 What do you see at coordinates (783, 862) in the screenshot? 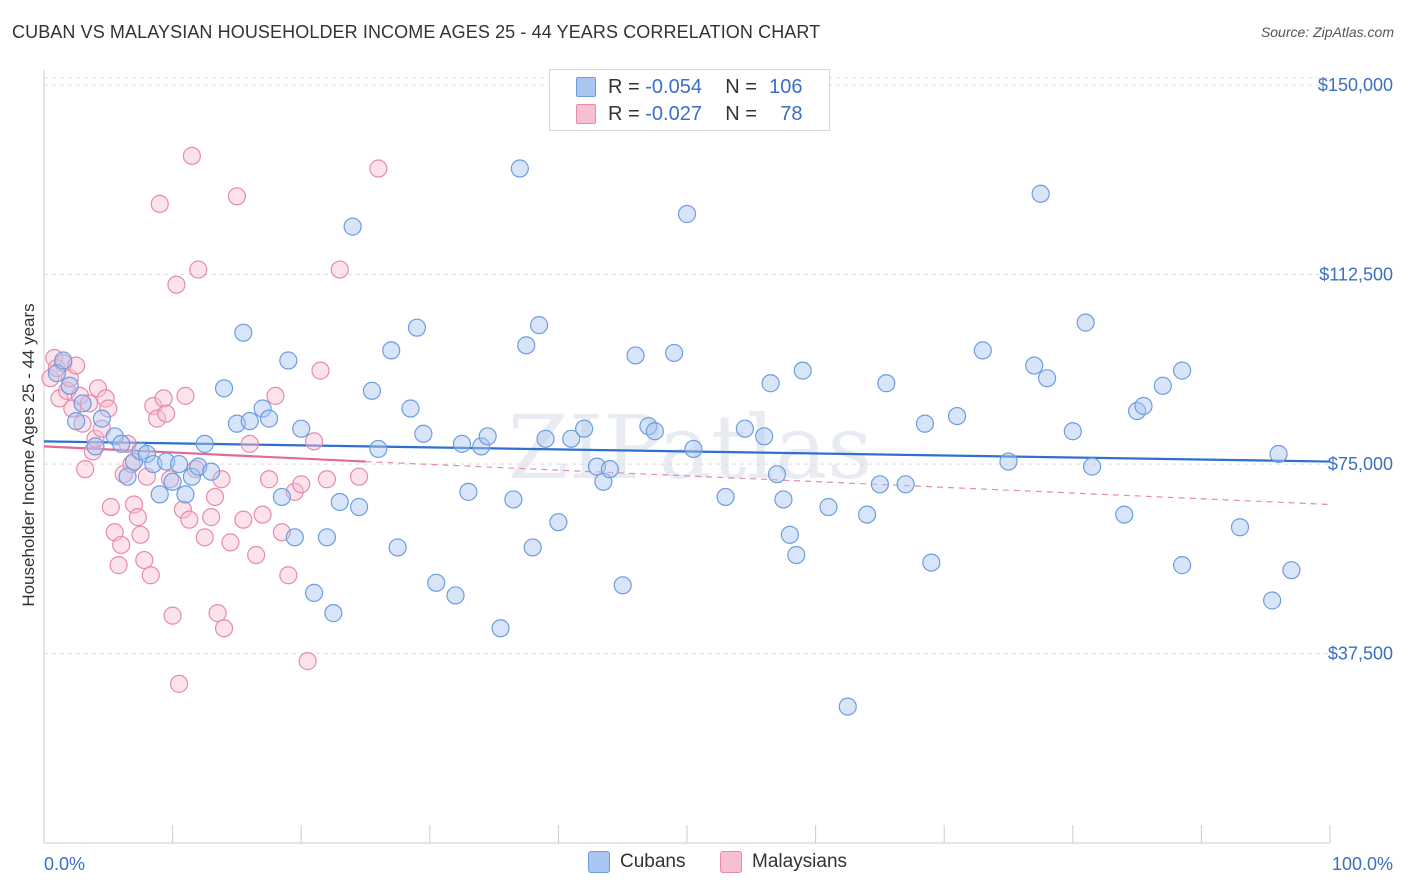
I see `legend-item-malaysians: Malaysians` at bounding box center [783, 862].